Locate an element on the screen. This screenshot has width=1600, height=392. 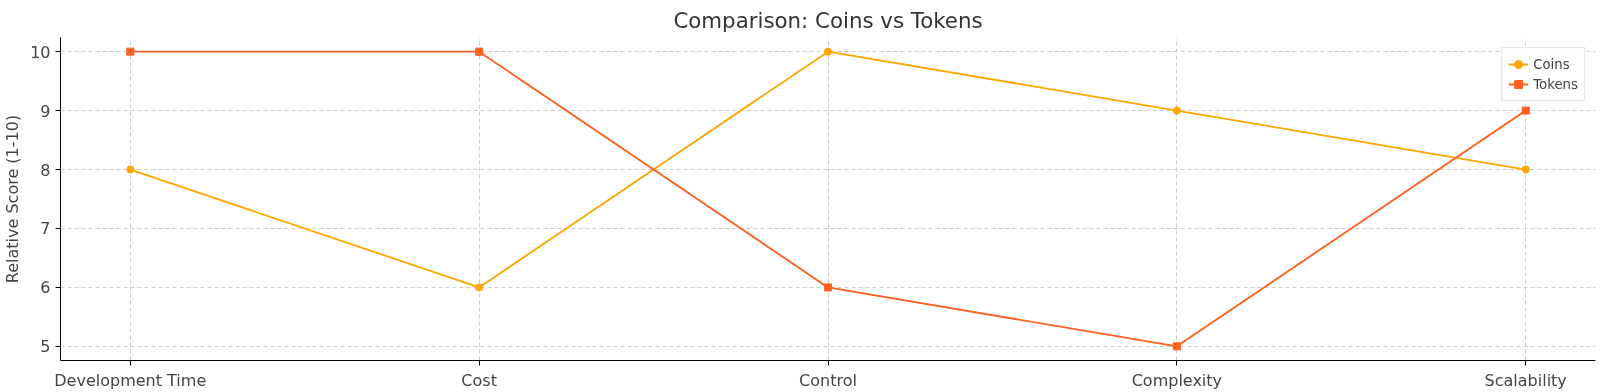
y-tick-label: 6 is located at coordinates (45, 288).